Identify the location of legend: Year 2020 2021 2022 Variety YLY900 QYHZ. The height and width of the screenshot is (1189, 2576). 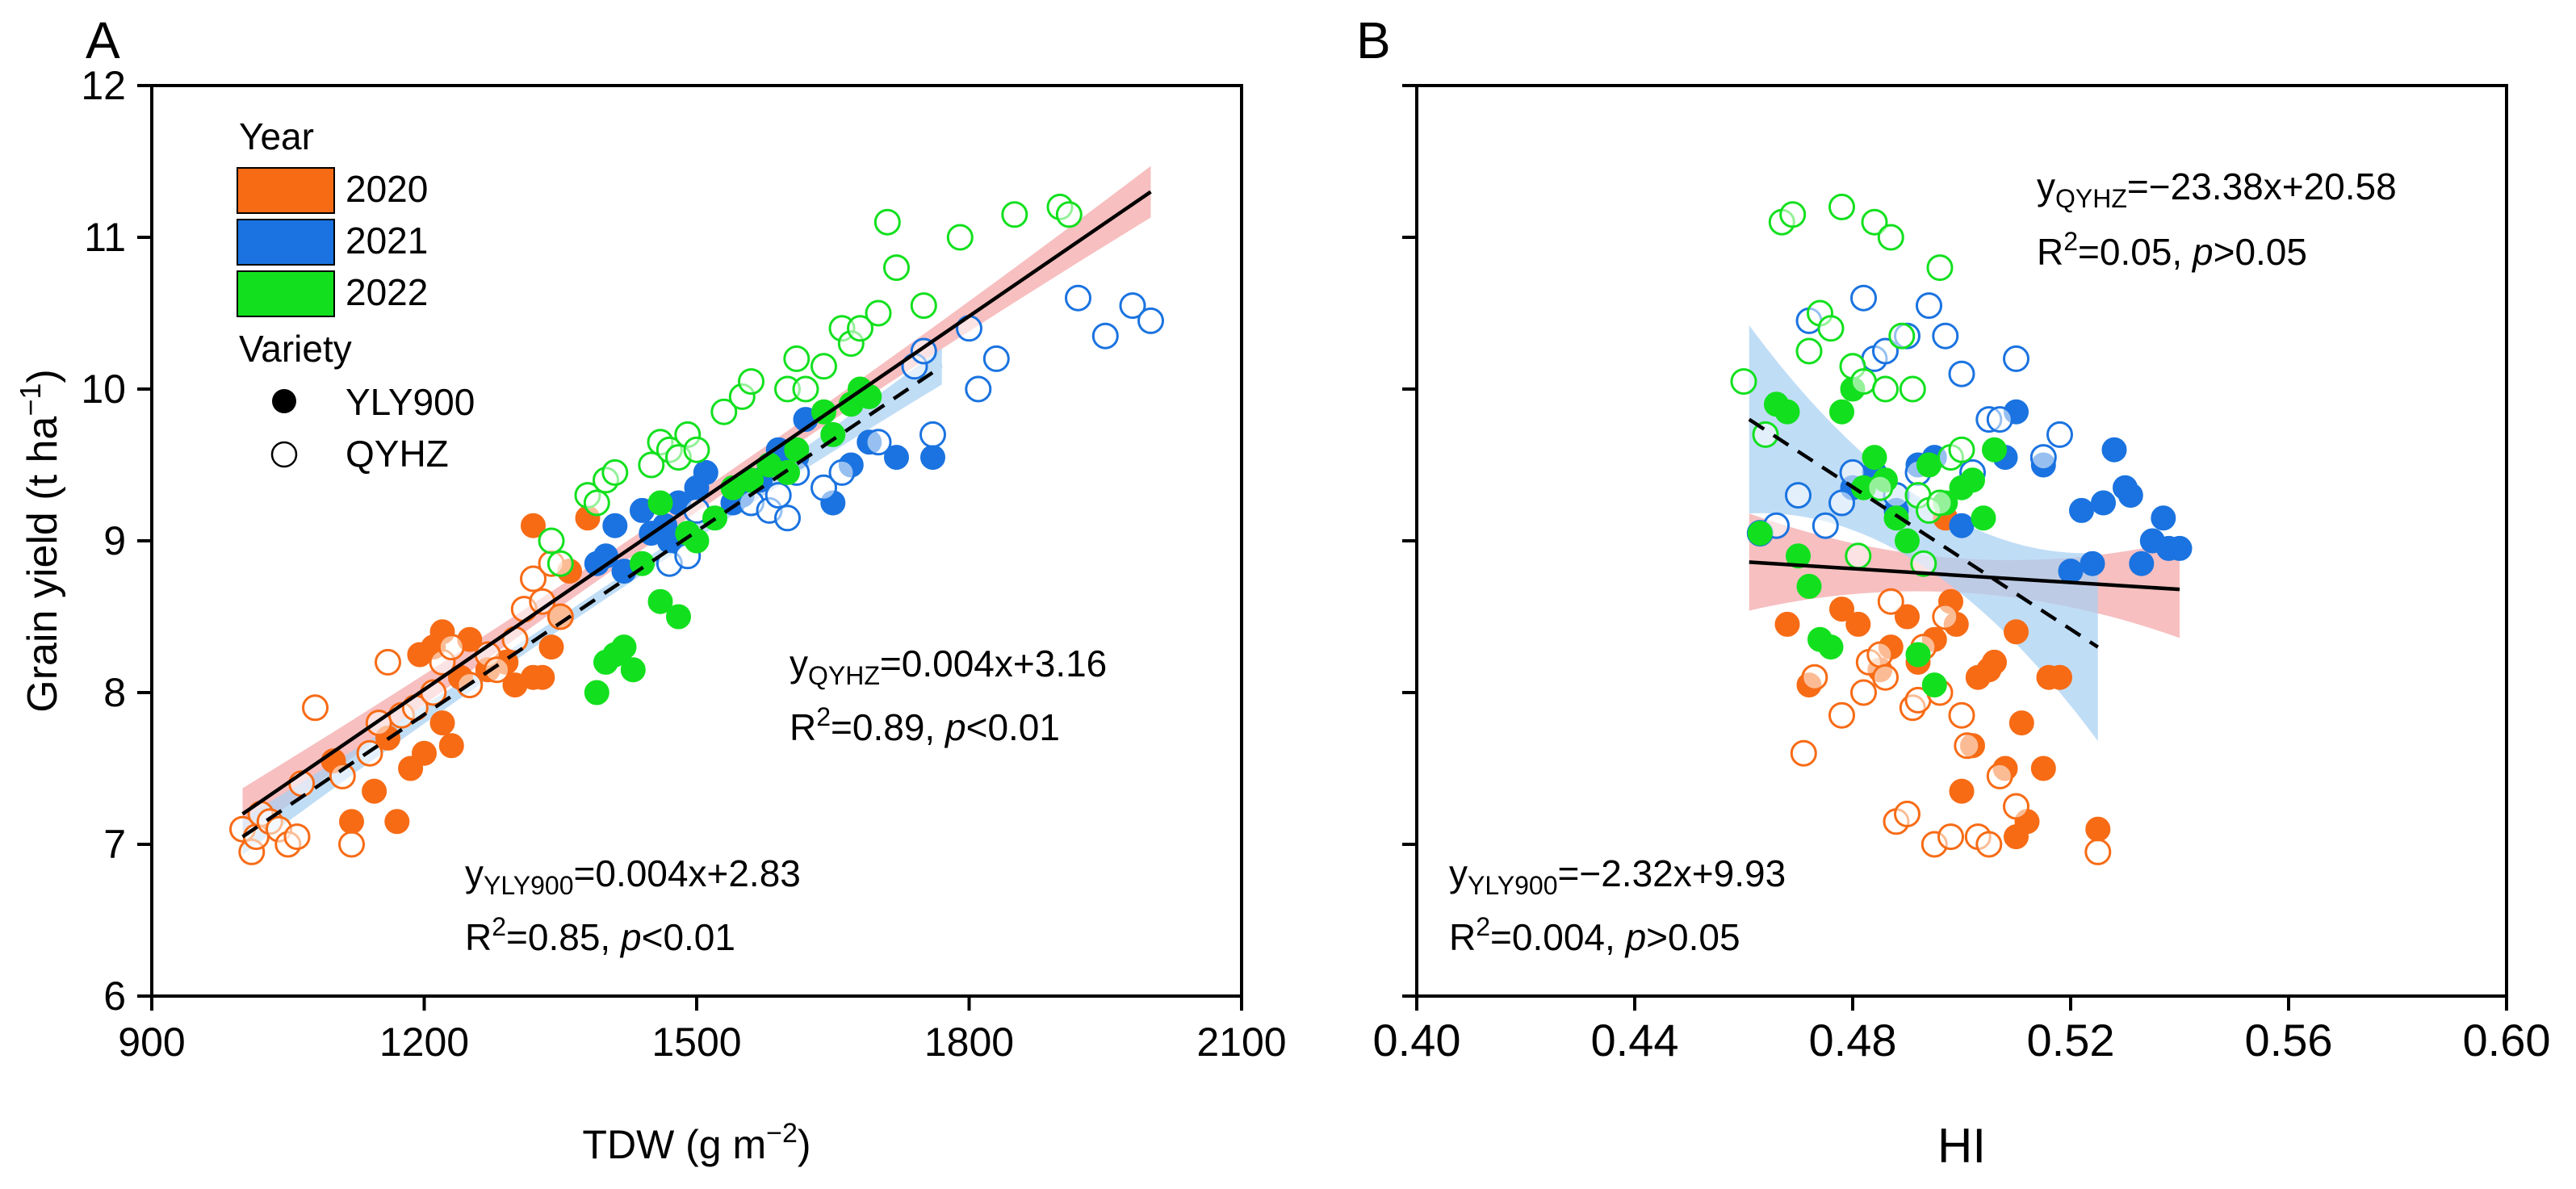
(356, 295).